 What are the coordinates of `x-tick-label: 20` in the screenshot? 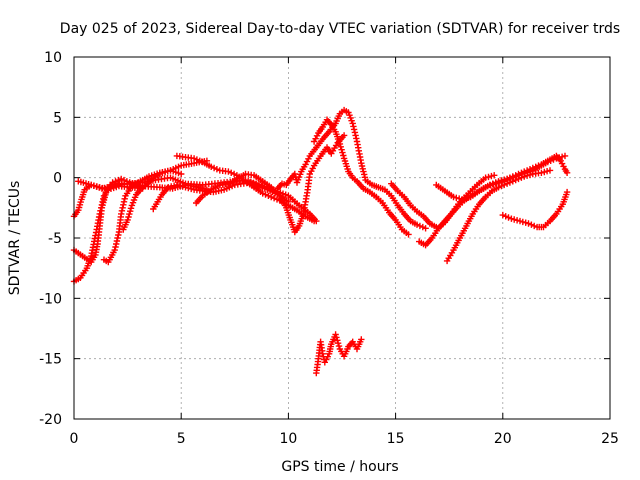 It's located at (503, 439).